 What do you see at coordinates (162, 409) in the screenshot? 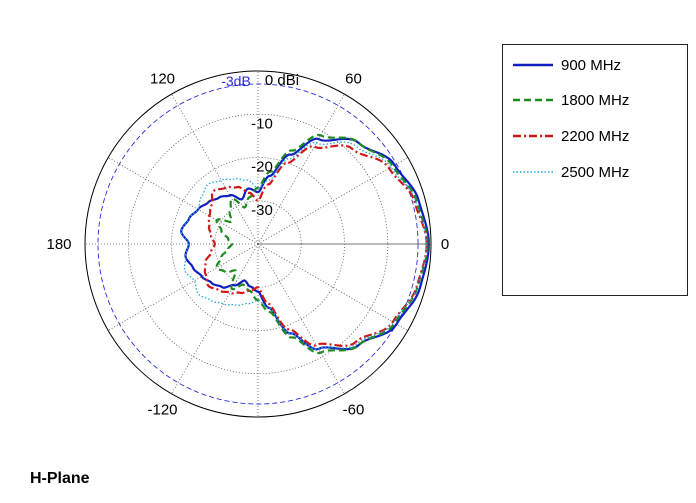
I see `angle-tick-label: -120` at bounding box center [162, 409].